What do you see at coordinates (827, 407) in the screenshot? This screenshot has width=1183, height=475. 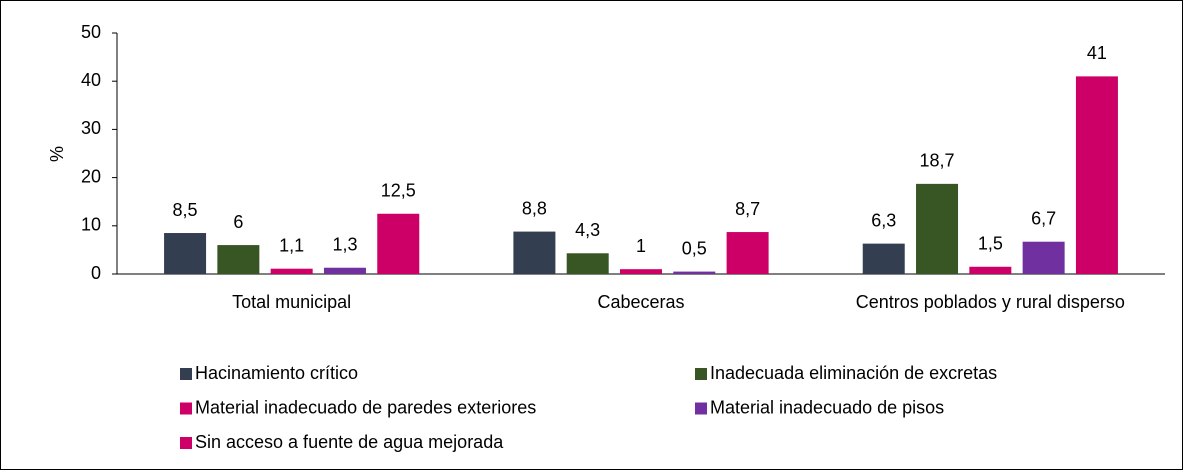 I see `legend-label: Material inadecuado de pisos` at bounding box center [827, 407].